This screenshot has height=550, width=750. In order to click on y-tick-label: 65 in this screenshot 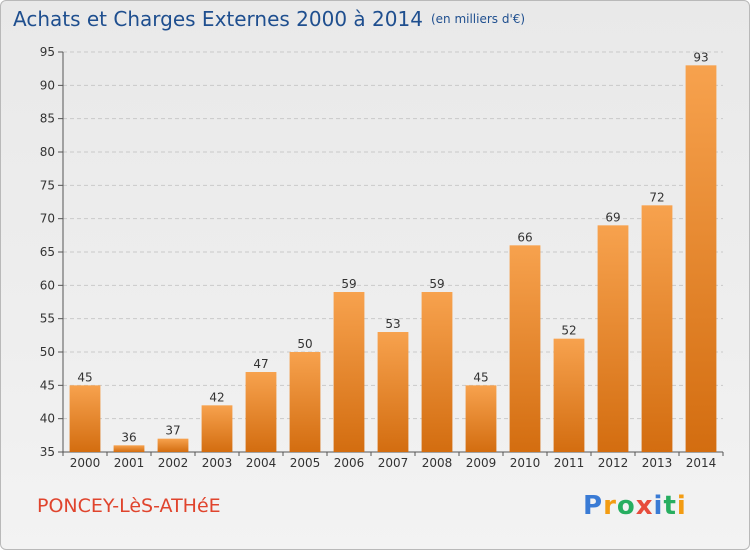, I will do `click(47, 252)`.